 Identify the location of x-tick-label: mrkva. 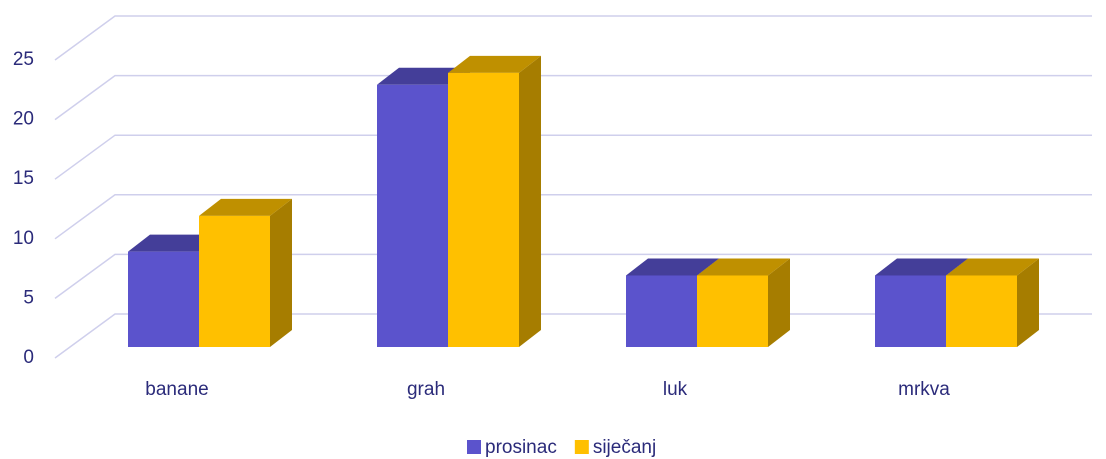
(924, 389).